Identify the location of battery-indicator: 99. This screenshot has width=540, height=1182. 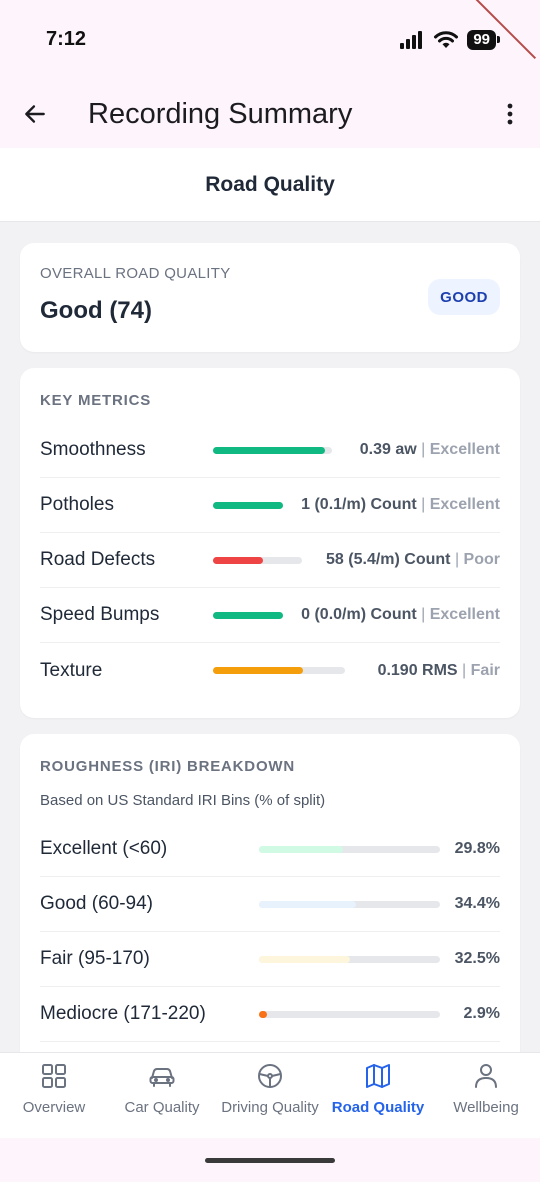
(483, 40).